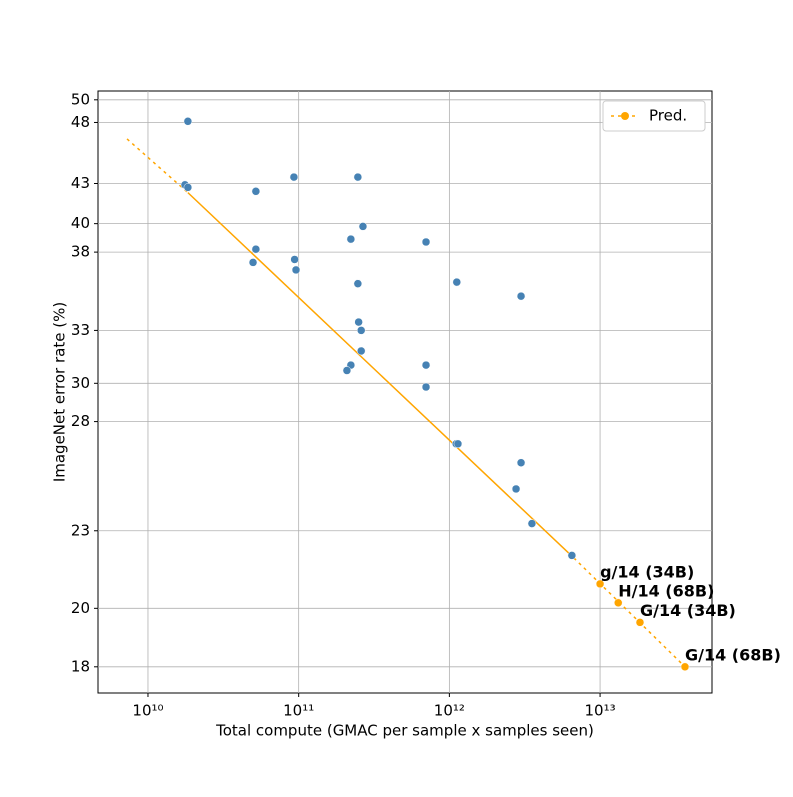 Image resolution: width=793 pixels, height=797 pixels. Describe the element at coordinates (449, 711) in the screenshot. I see `x-tick-label: 10¹²` at that location.